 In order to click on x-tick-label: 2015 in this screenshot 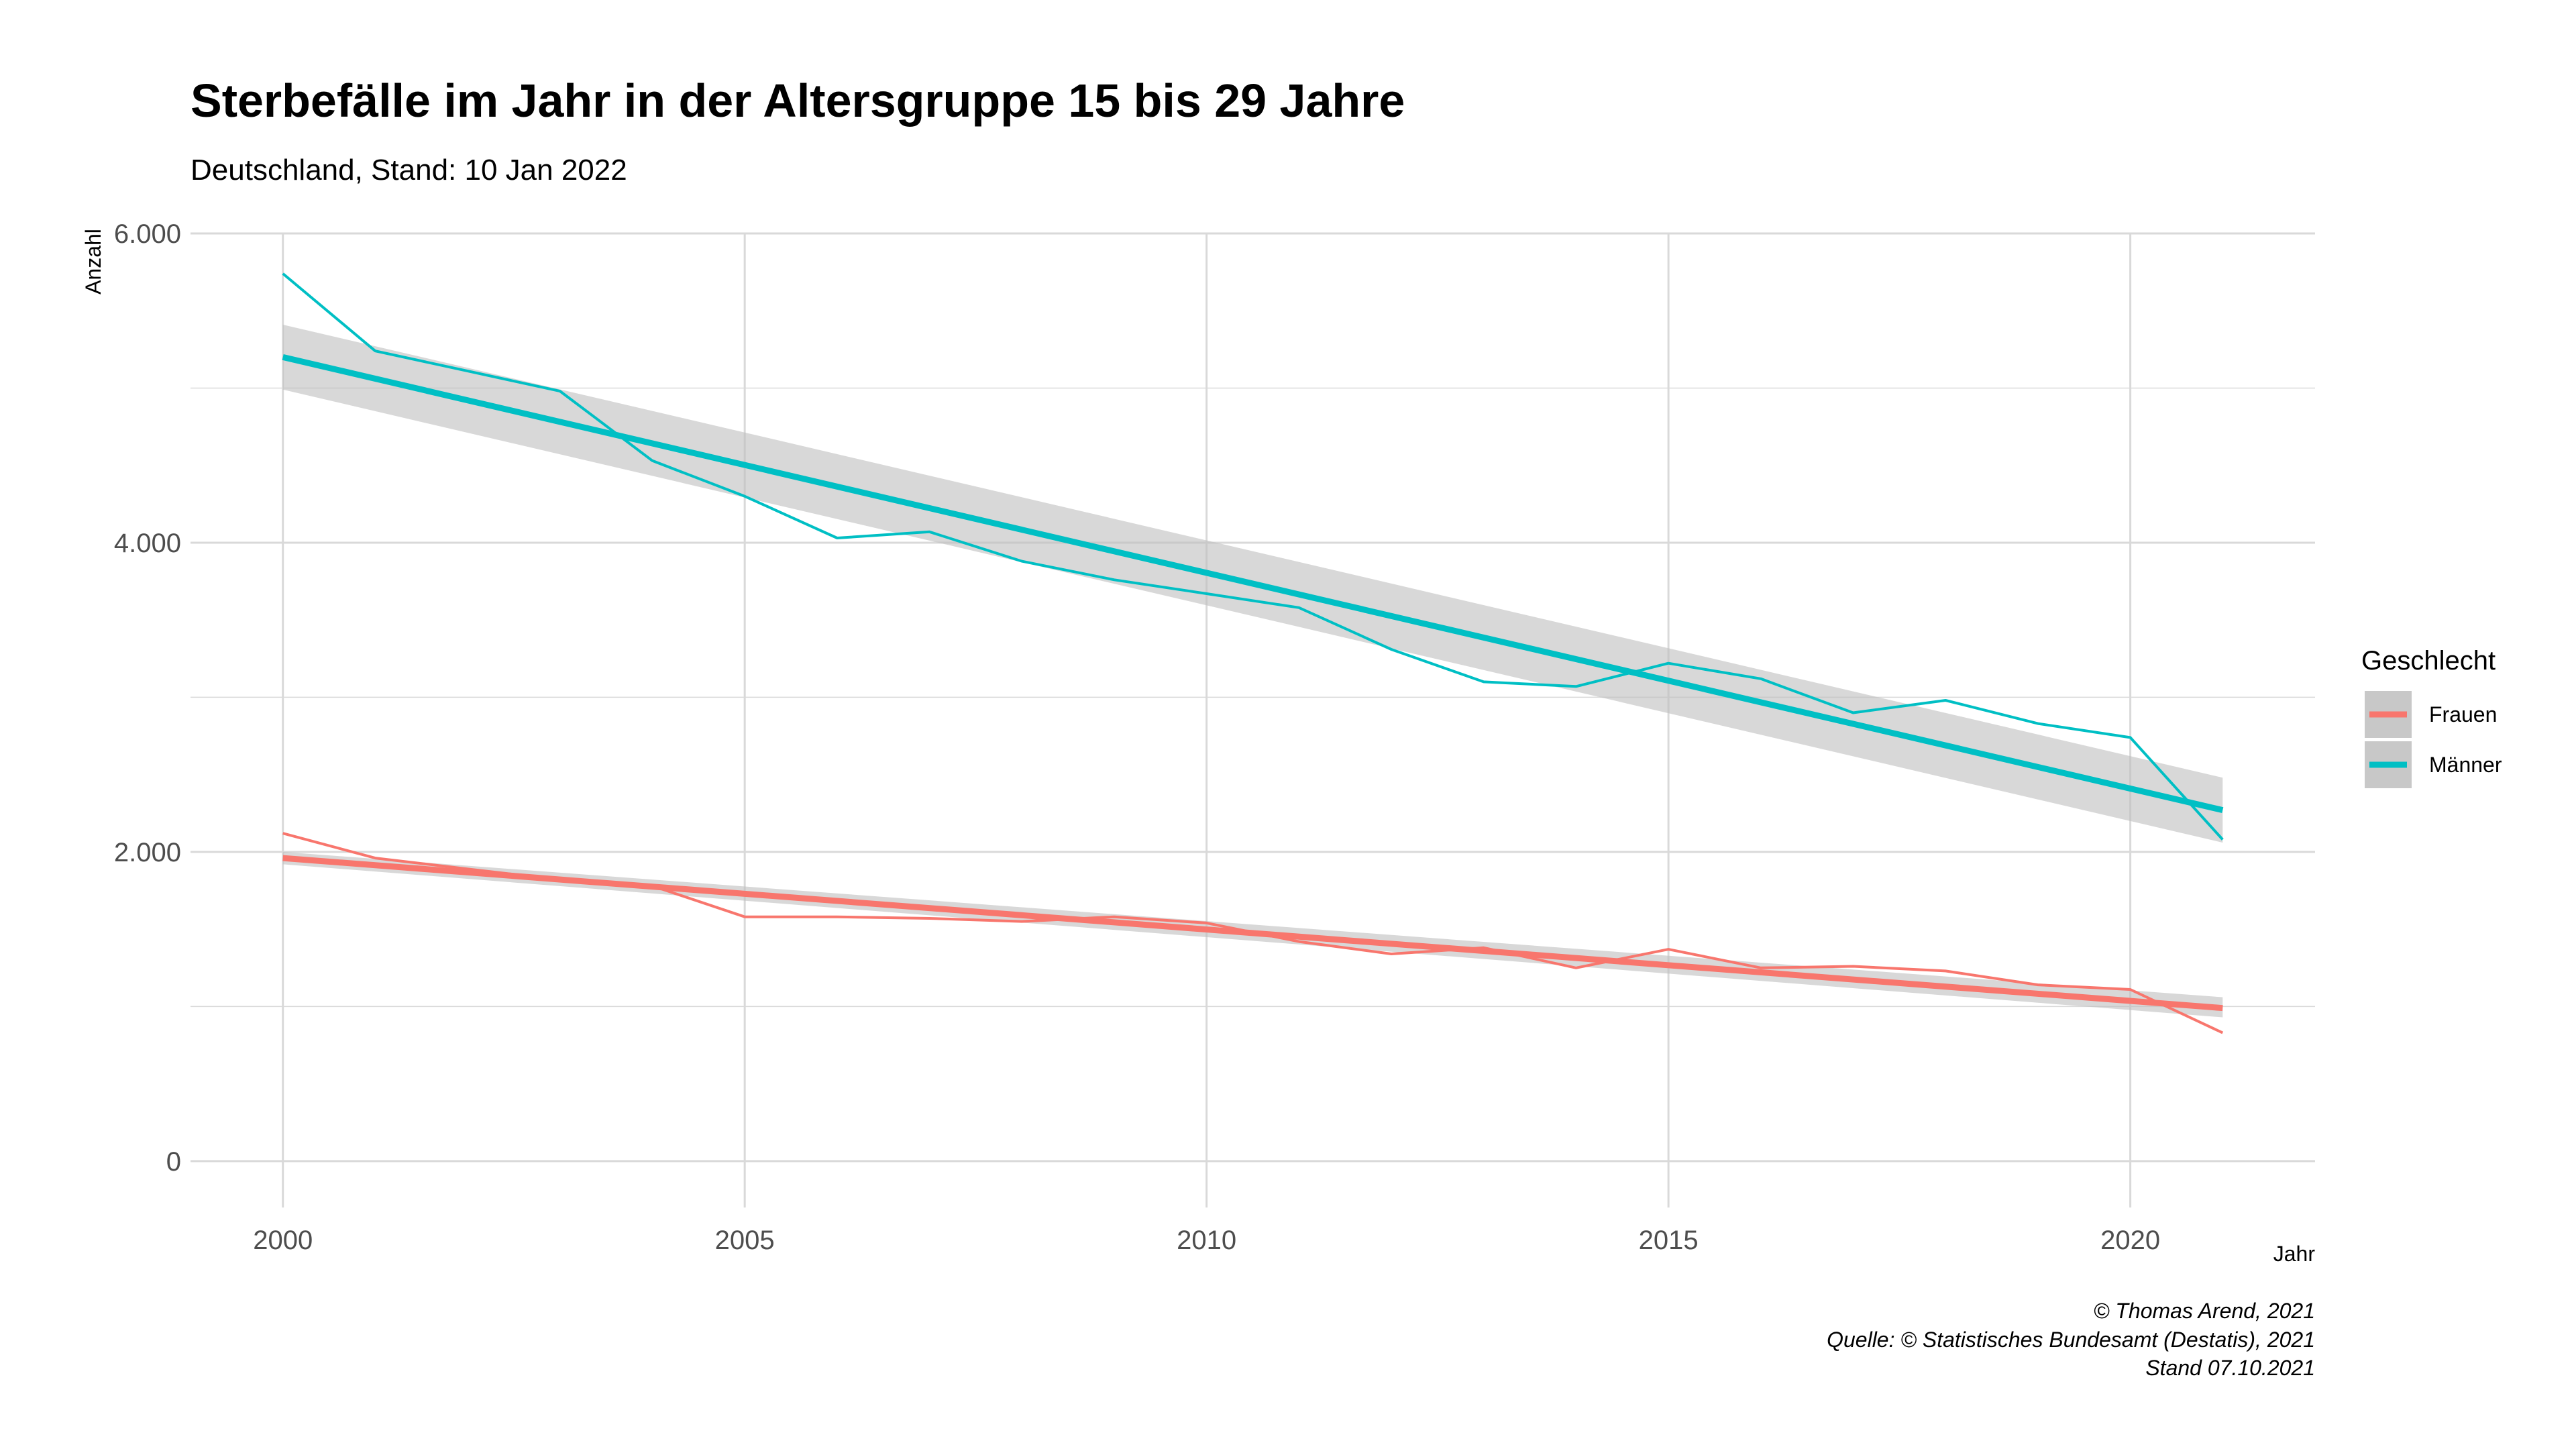, I will do `click(1669, 1240)`.